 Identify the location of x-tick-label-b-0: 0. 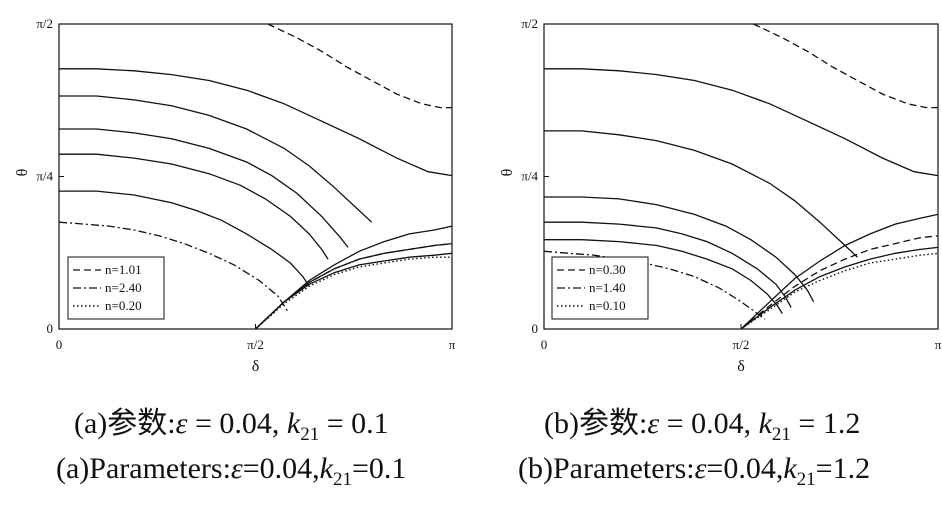
(544, 344).